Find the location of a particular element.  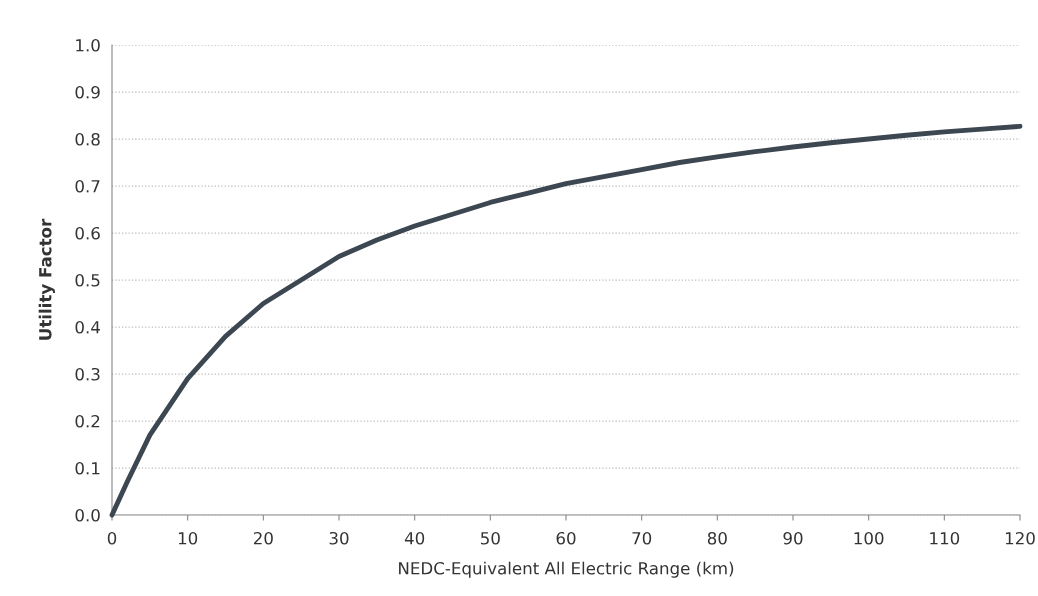

x-tick-label: 40 is located at coordinates (414, 538).